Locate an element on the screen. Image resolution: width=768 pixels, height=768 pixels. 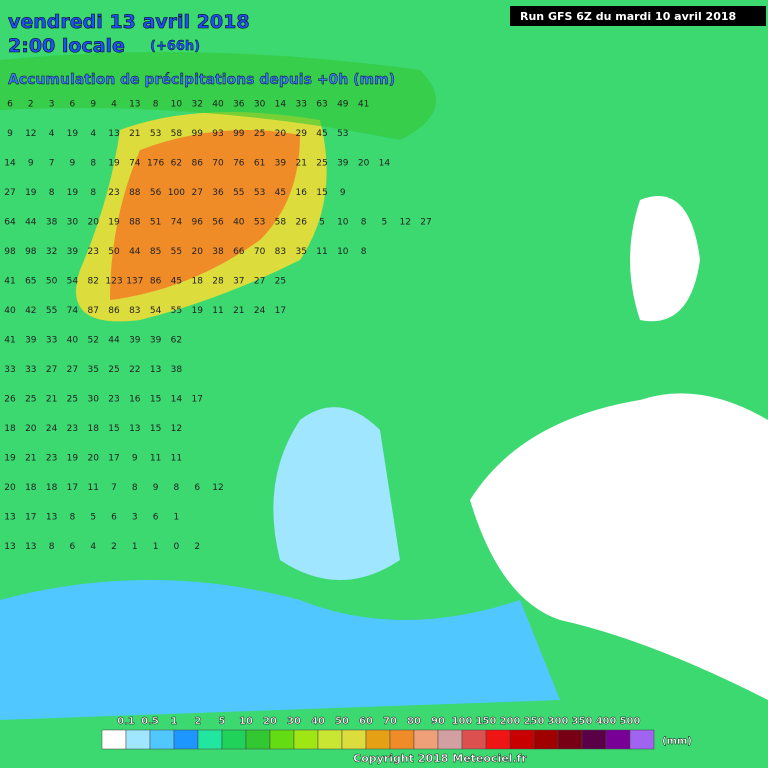
grid-value: 41 is located at coordinates (363, 105).